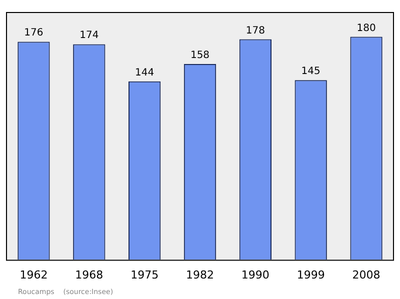 This screenshot has height=299, width=400. I want to click on x-tick-label: 1982, so click(200, 275).